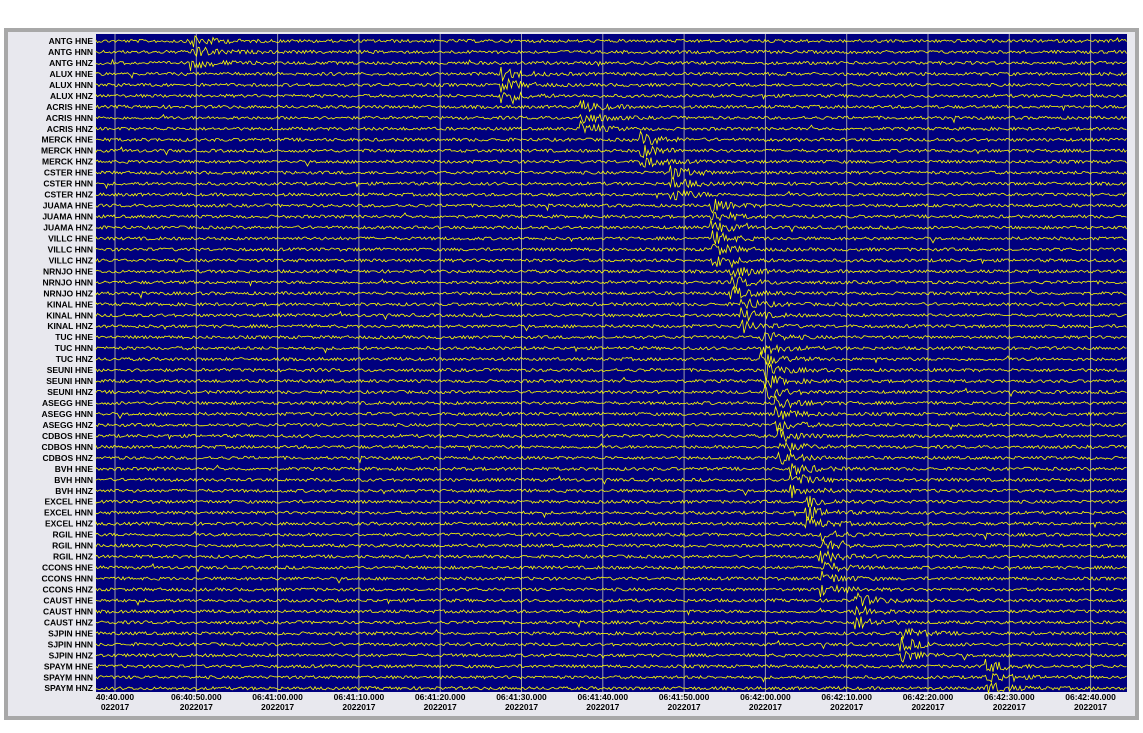 The height and width of the screenshot is (733, 1143). What do you see at coordinates (1090, 697) in the screenshot?
I see `time-label: 06:42:40.000` at bounding box center [1090, 697].